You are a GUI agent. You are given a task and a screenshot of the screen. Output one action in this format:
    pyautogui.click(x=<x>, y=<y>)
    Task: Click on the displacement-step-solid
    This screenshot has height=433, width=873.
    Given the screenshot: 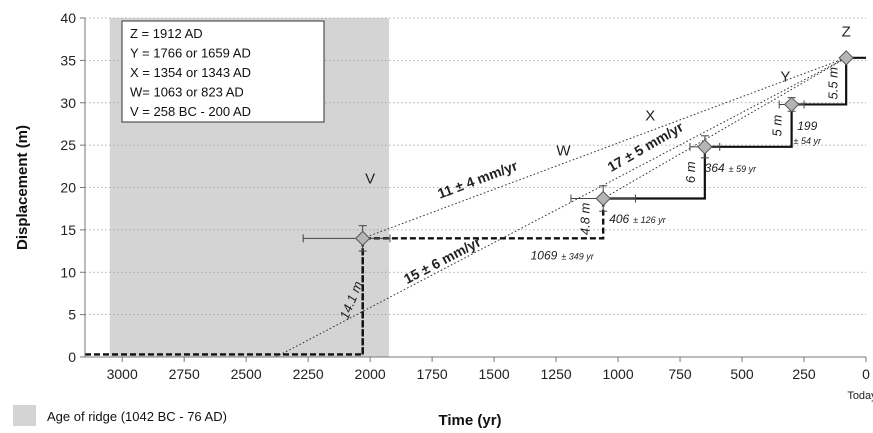 What is the action you would take?
    pyautogui.click(x=734, y=128)
    